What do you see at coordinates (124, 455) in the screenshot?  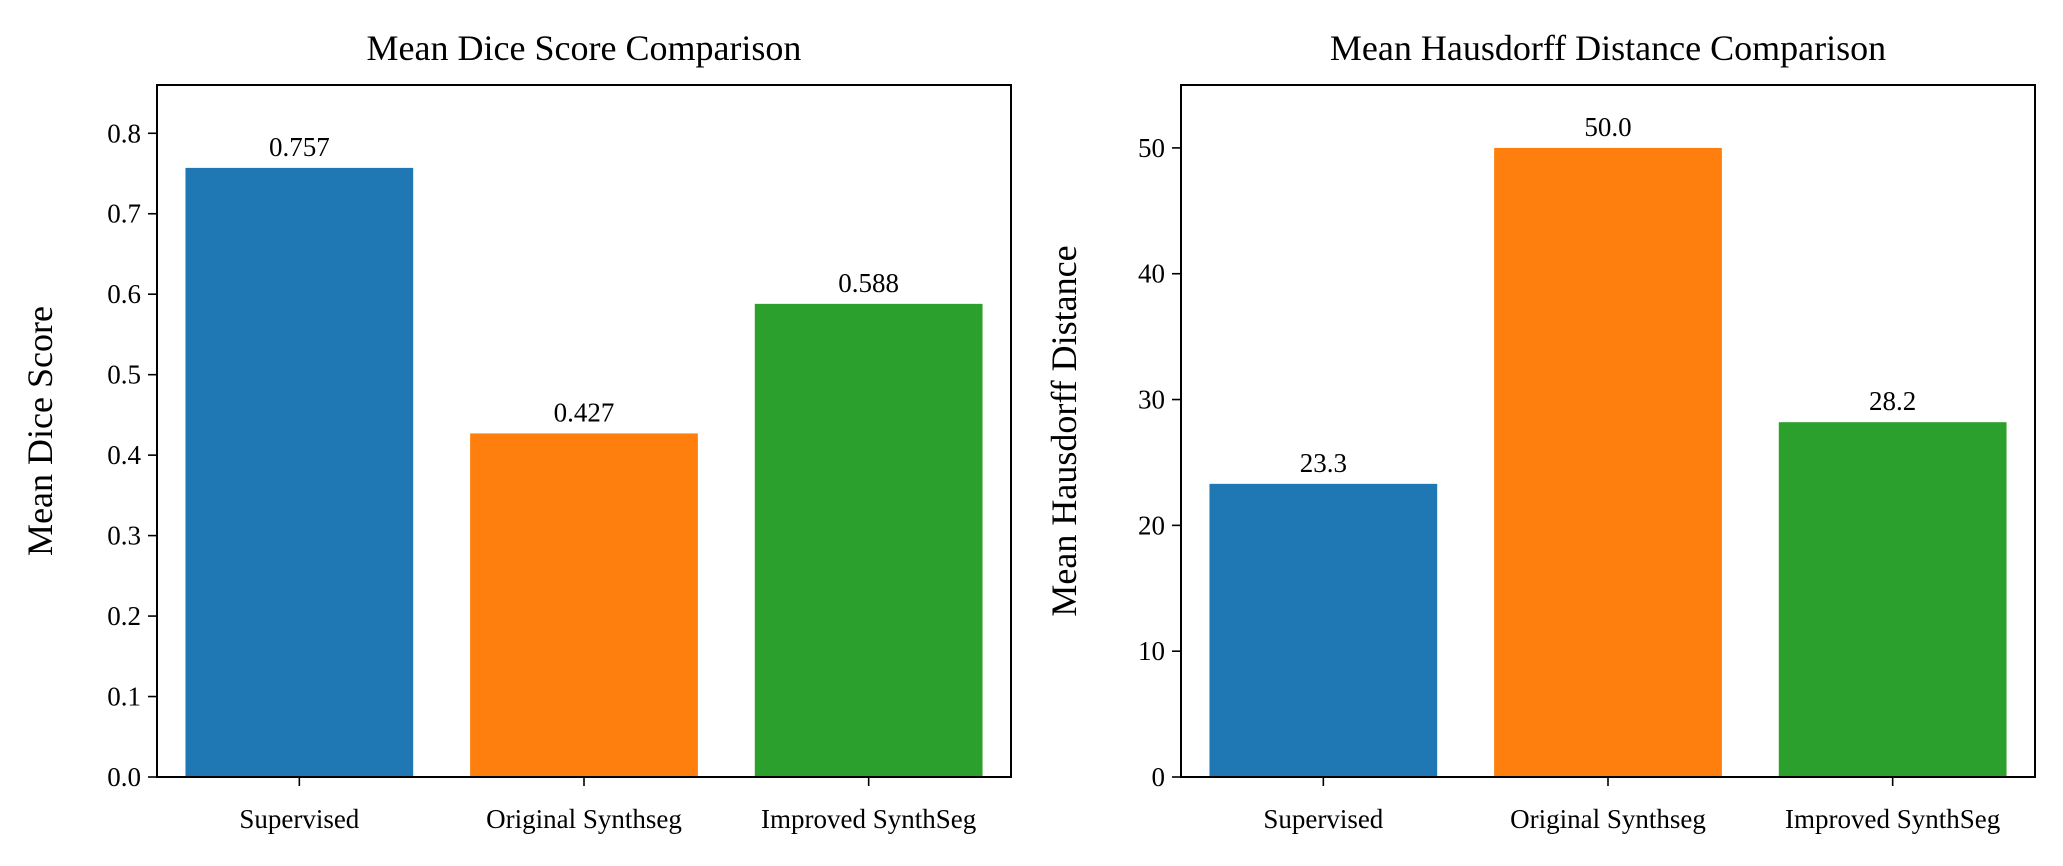 I see `y-tick-label: 0.4` at bounding box center [124, 455].